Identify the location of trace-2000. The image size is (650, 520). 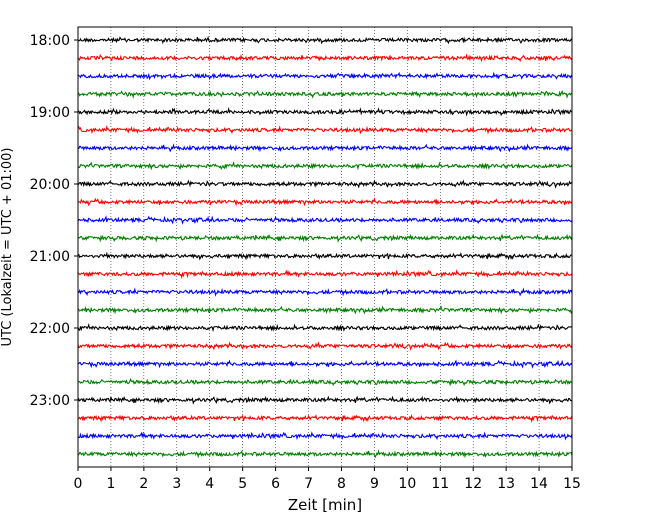
(325, 184).